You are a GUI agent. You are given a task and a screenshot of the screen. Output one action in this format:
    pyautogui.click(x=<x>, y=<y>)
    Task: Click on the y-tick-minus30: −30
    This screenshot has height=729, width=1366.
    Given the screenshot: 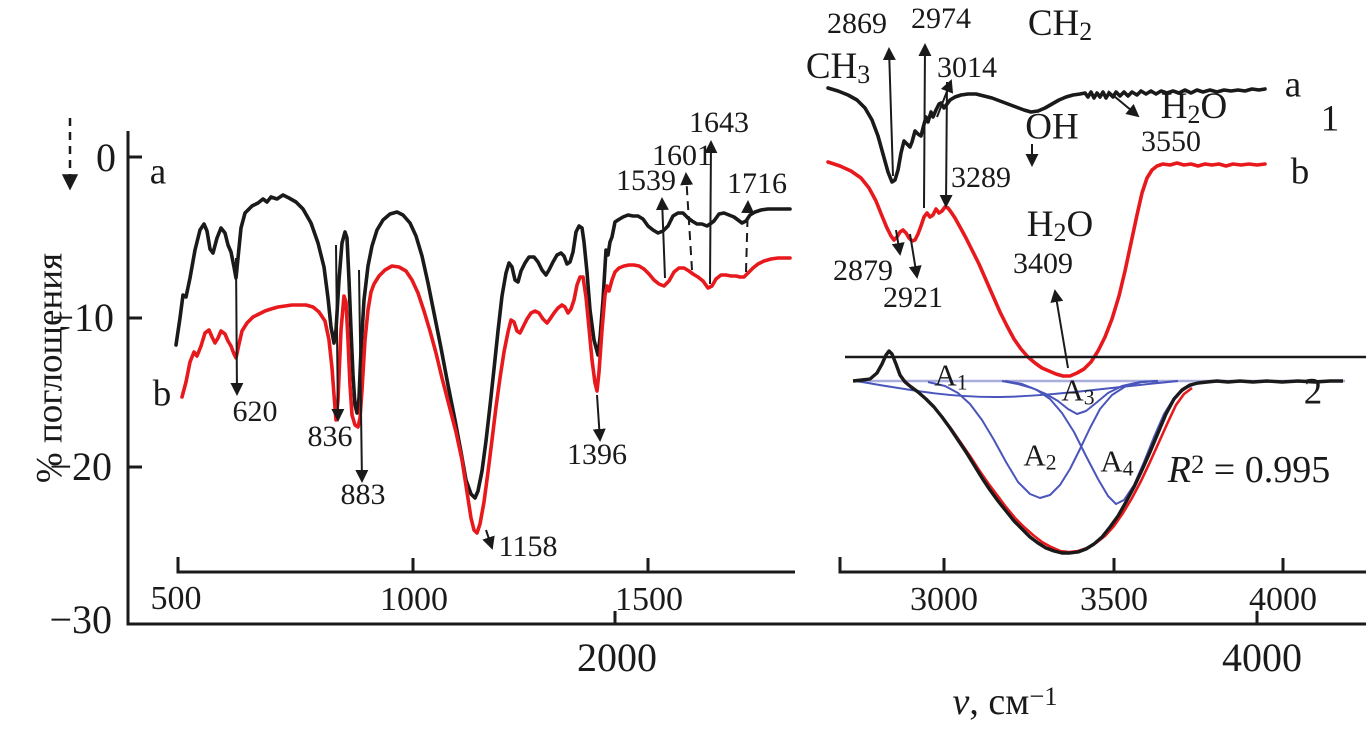 What is the action you would take?
    pyautogui.click(x=80, y=619)
    